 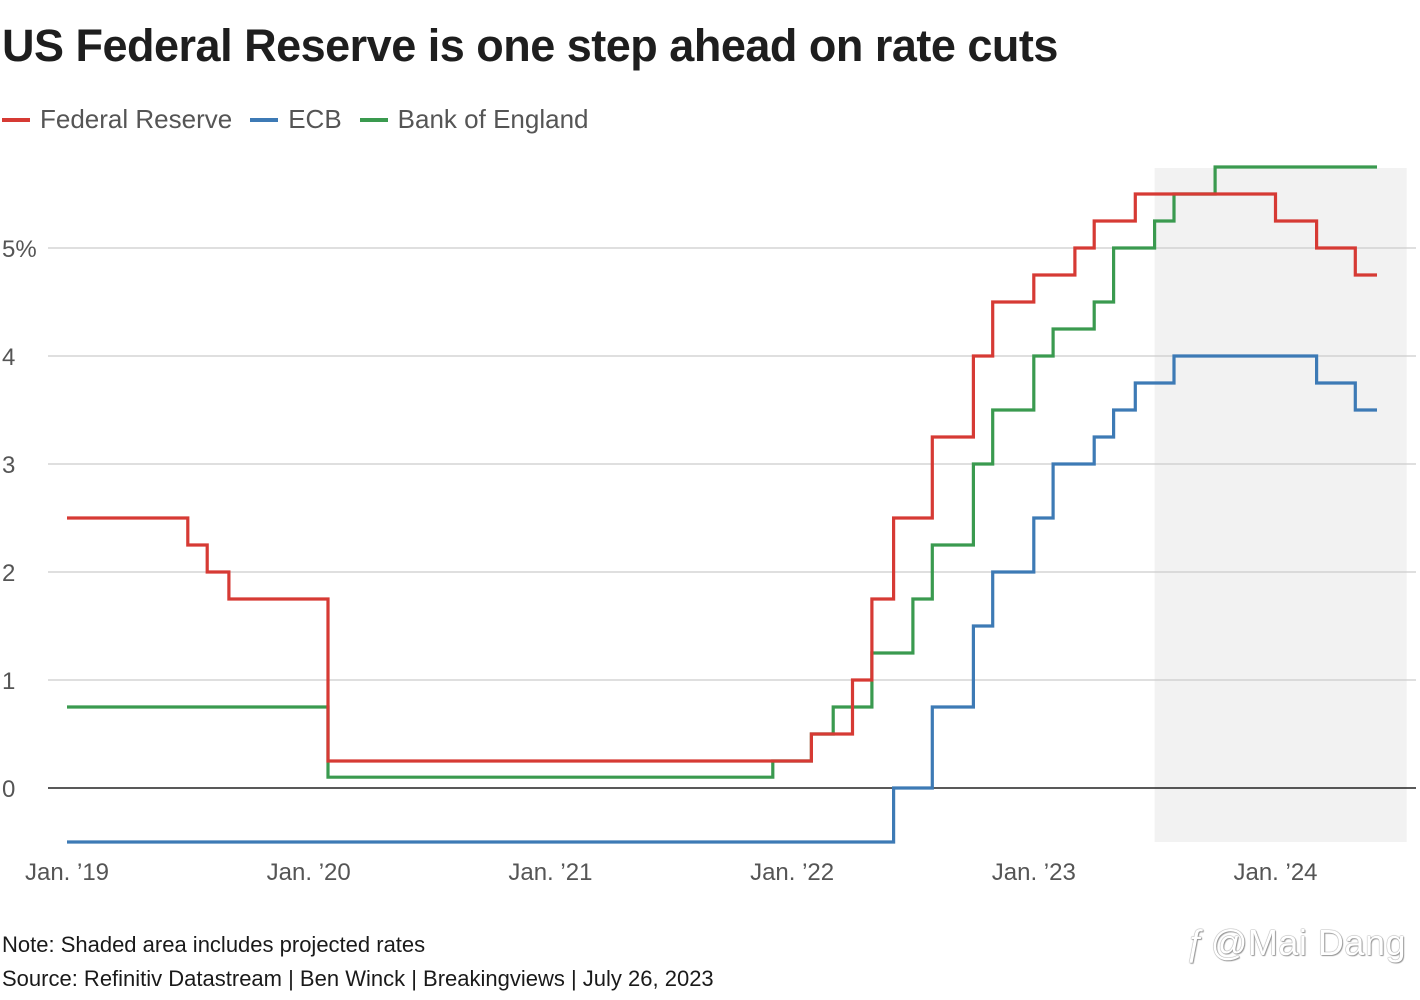 I want to click on y-tick-label: 5%, so click(x=19, y=249).